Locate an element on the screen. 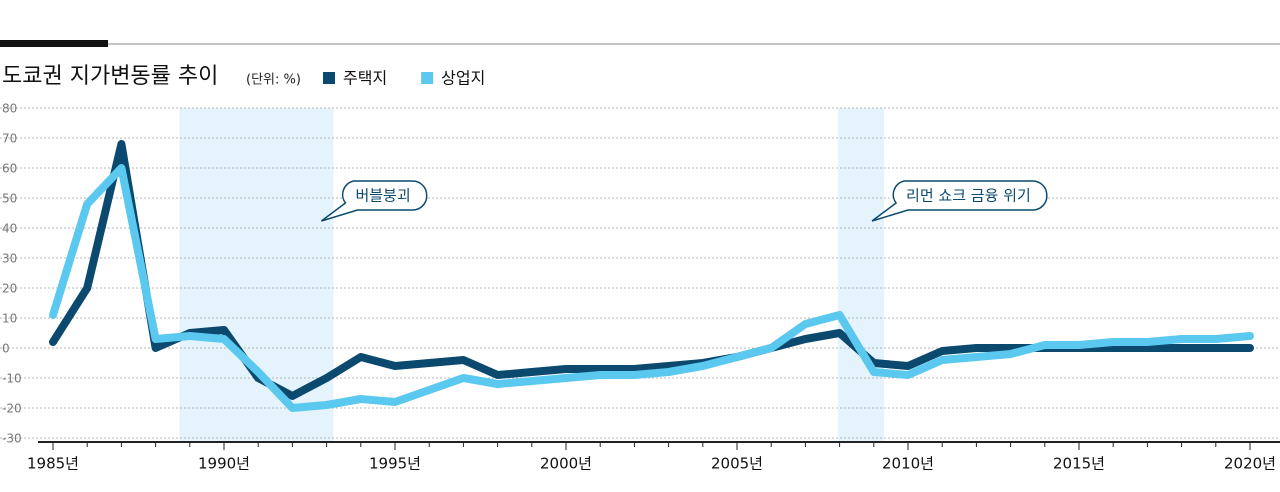 The image size is (1280, 492). callout-label: 버블붕괴 is located at coordinates (382, 196).